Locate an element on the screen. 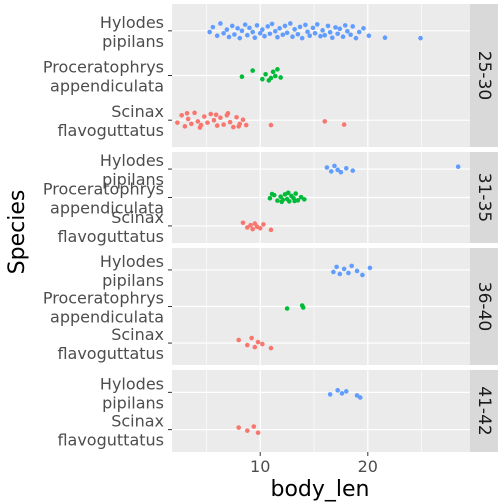 The width and height of the screenshot is (504, 504). x-tick-label: 10 is located at coordinates (260, 466).